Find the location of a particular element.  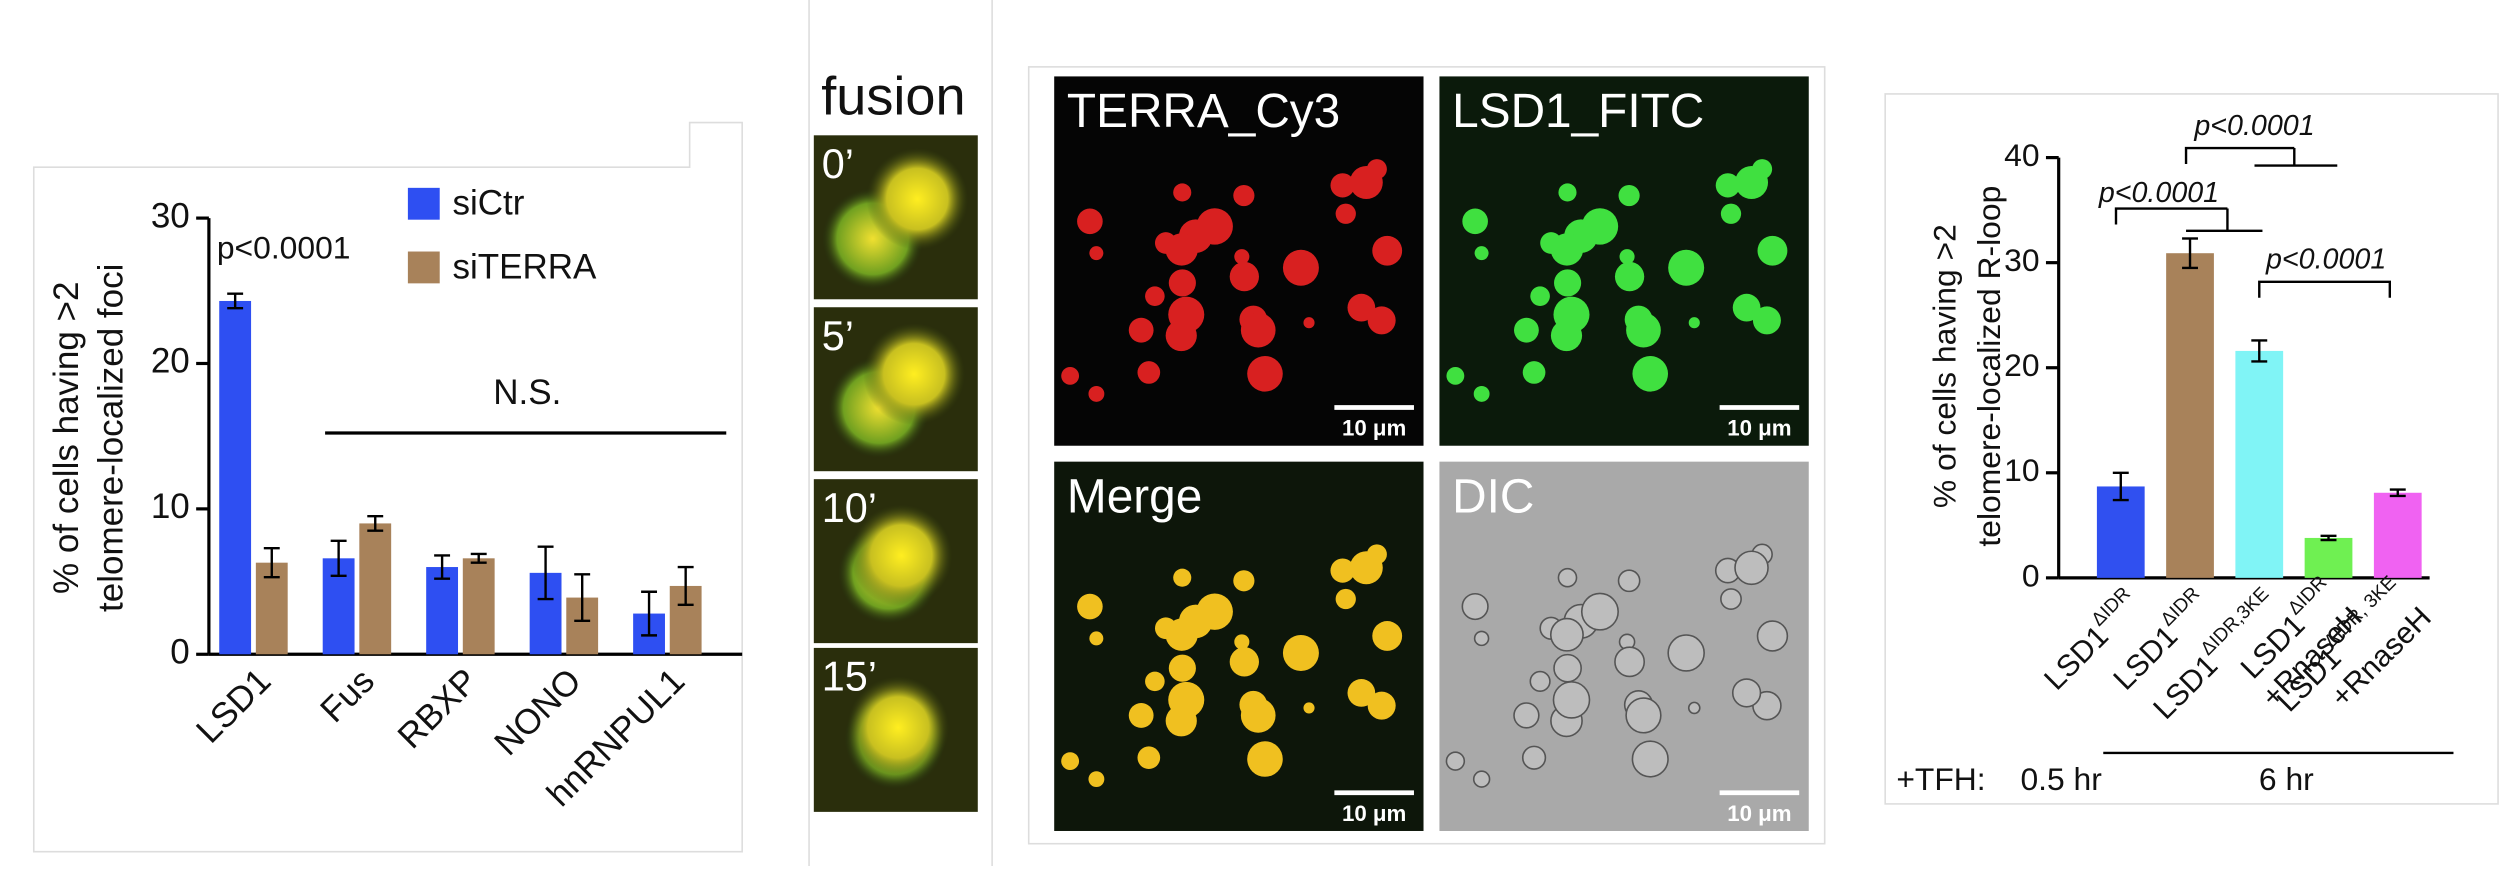

x-tick-label: LSD1 is located at coordinates (234, 706).